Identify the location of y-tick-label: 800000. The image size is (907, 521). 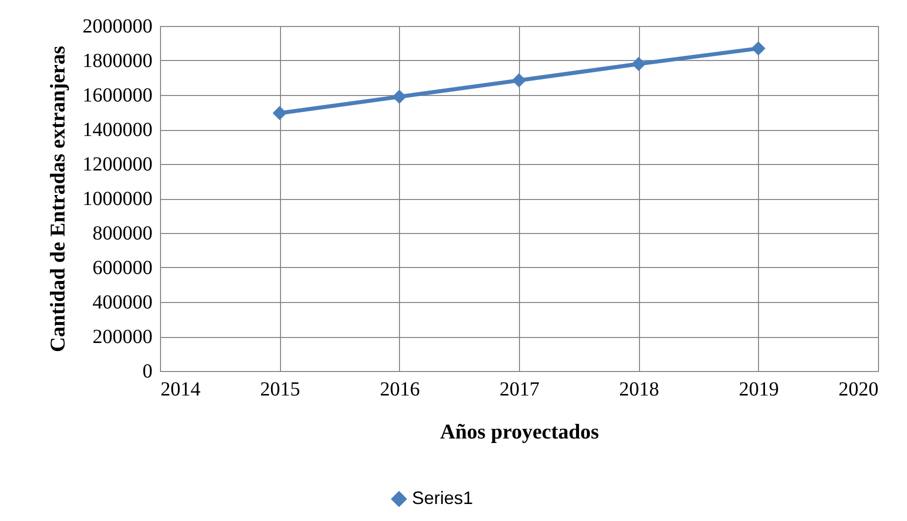
(122, 233).